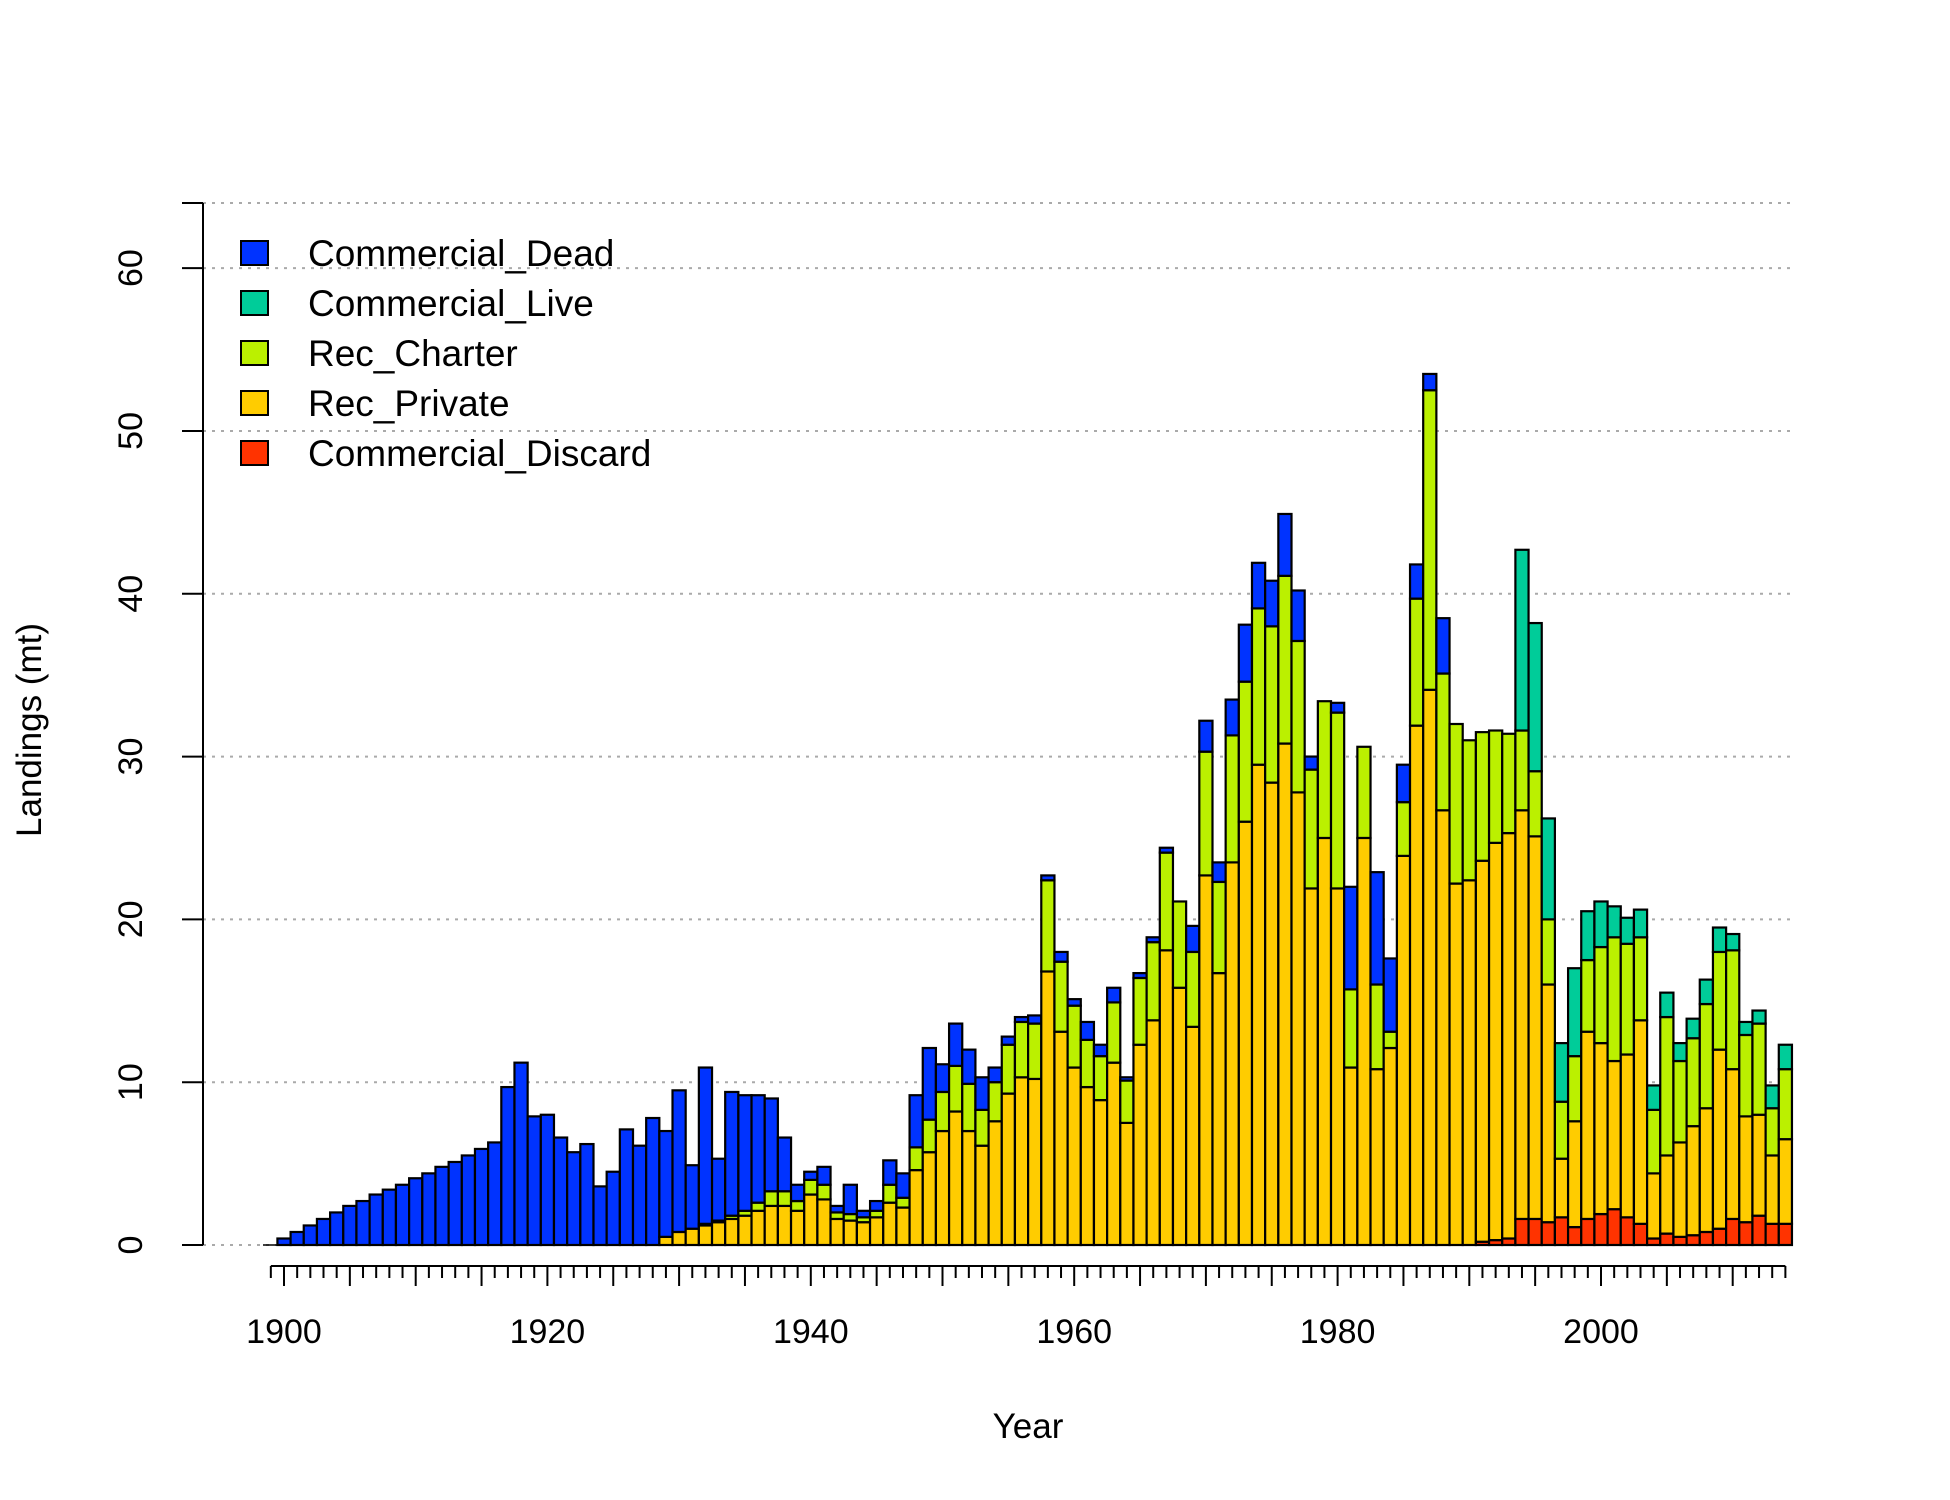 The image size is (1950, 1500). I want to click on legend-swatch, so click(254, 453).